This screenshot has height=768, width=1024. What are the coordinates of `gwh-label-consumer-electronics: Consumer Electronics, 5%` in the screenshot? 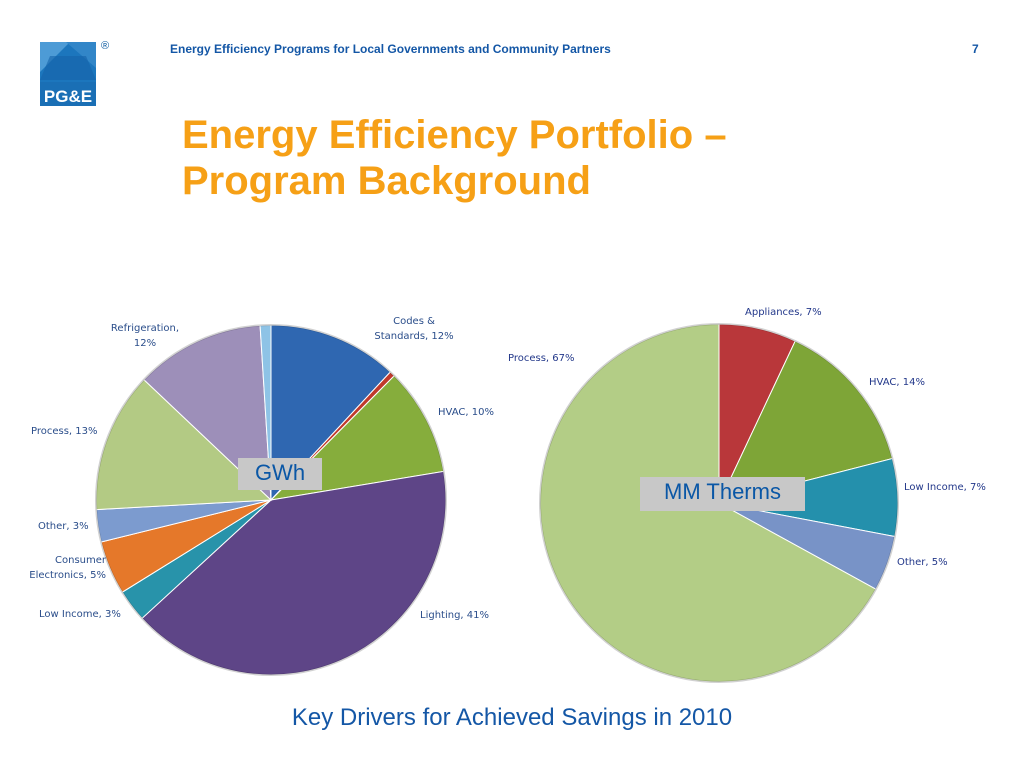 It's located at (67, 568).